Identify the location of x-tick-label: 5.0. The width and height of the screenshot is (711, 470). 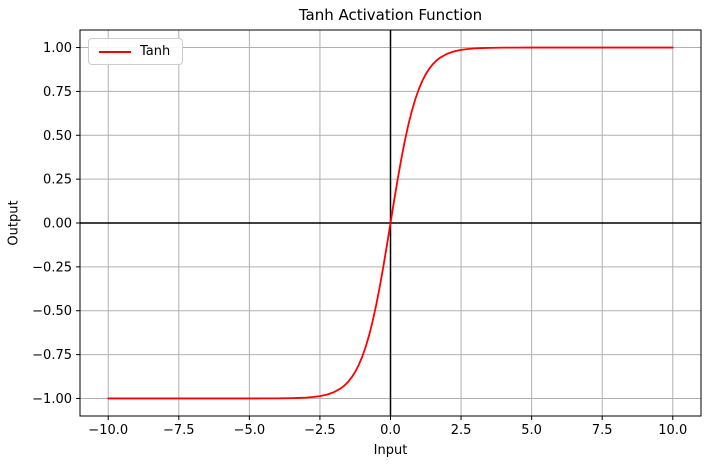
(531, 430).